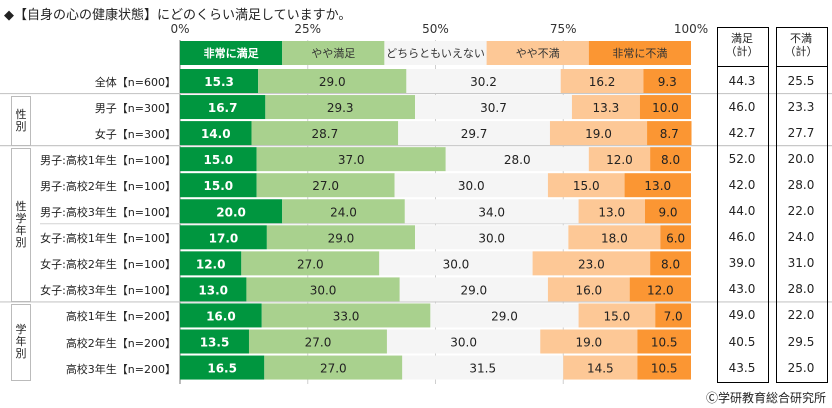  I want to click on data-label: 34.0, so click(491, 212).